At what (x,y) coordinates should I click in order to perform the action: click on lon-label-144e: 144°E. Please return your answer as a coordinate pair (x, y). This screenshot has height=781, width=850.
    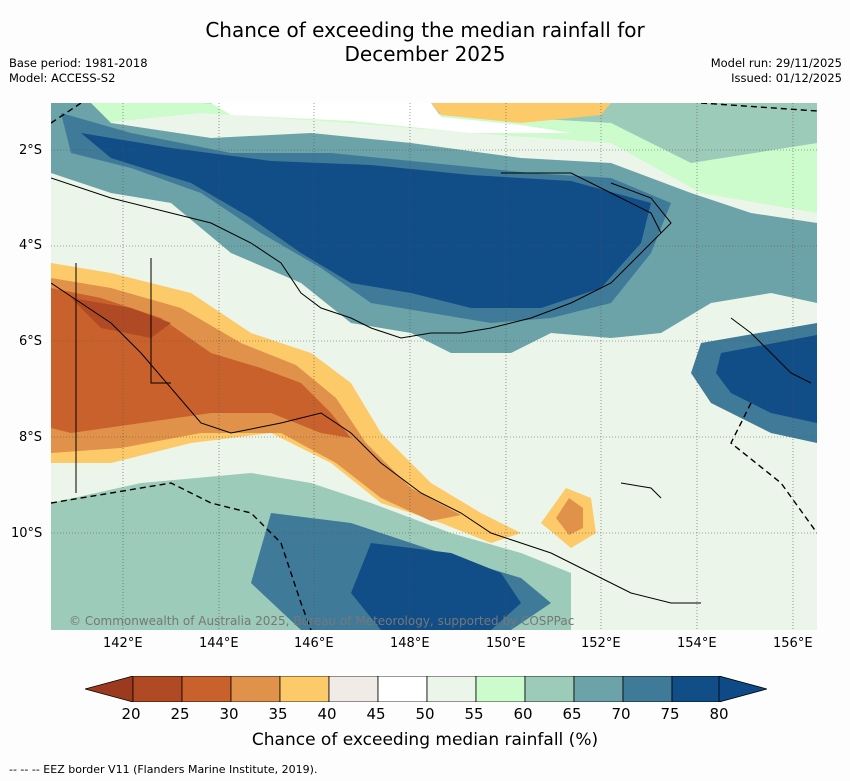
    Looking at the image, I should click on (219, 643).